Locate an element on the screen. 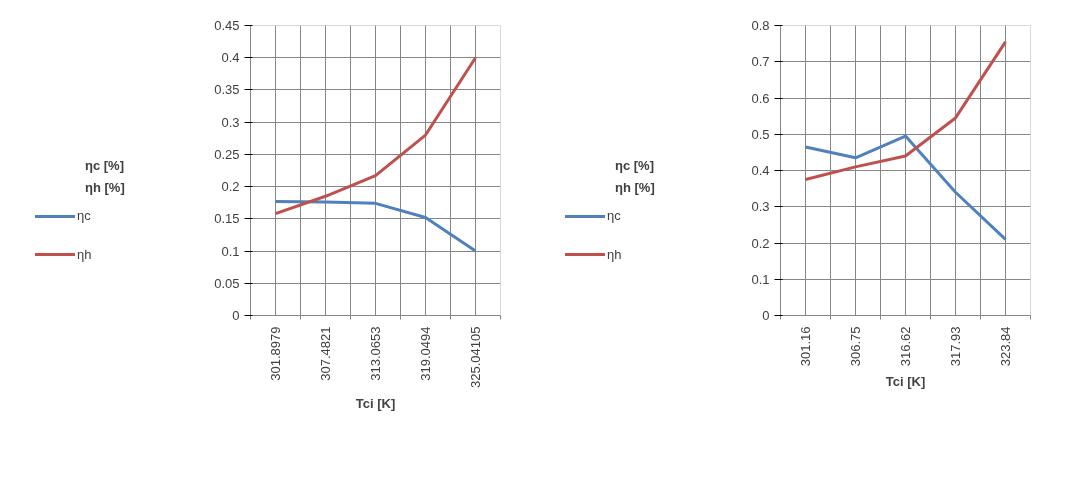 The height and width of the screenshot is (500, 1085). y-tick-label: 0.15 is located at coordinates (227, 219).